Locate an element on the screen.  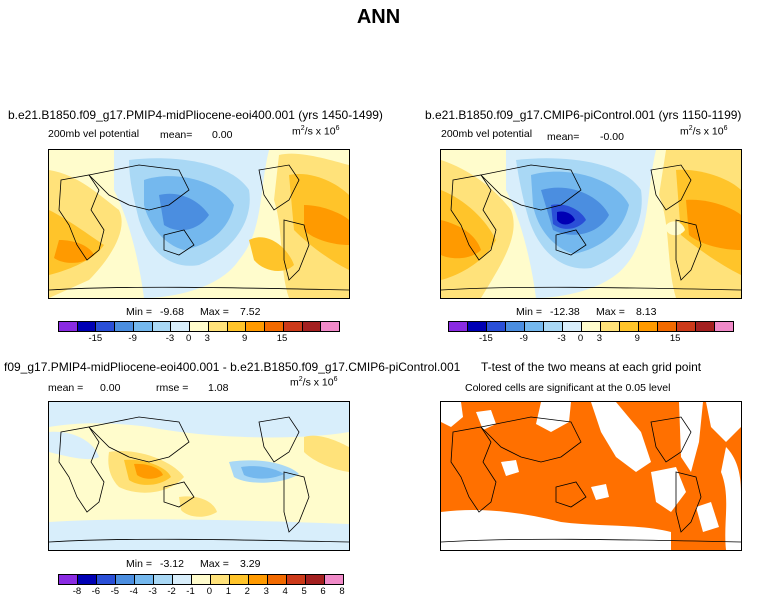
mean-value: -0.00 is located at coordinates (612, 137).